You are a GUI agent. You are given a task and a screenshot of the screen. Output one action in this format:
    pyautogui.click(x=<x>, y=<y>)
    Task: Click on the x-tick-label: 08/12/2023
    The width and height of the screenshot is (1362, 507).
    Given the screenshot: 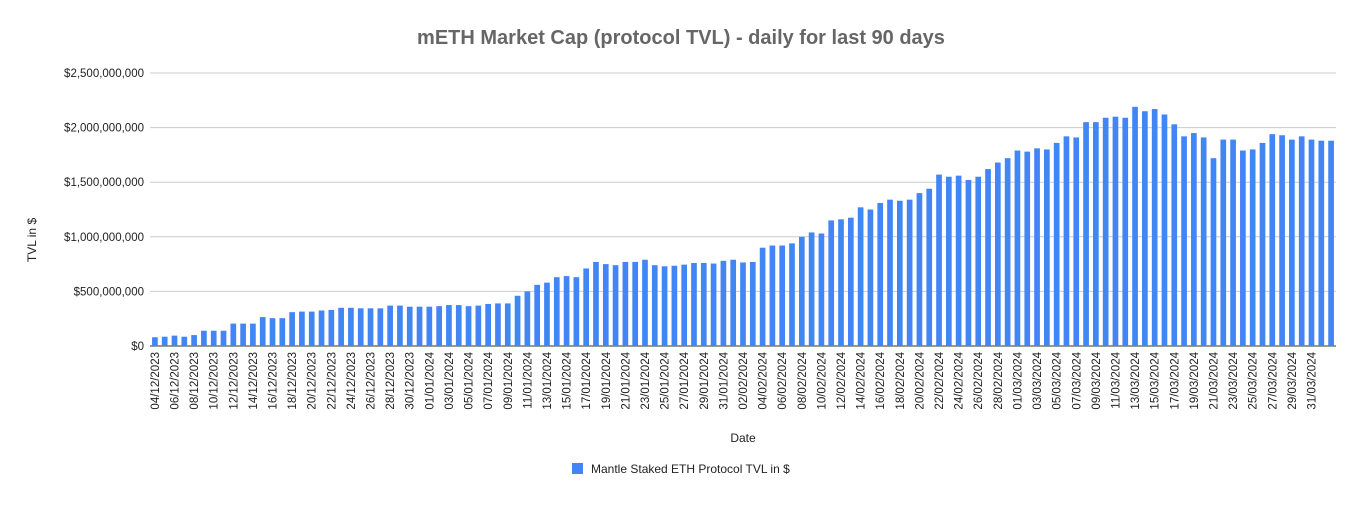 What is the action you would take?
    pyautogui.click(x=195, y=381)
    